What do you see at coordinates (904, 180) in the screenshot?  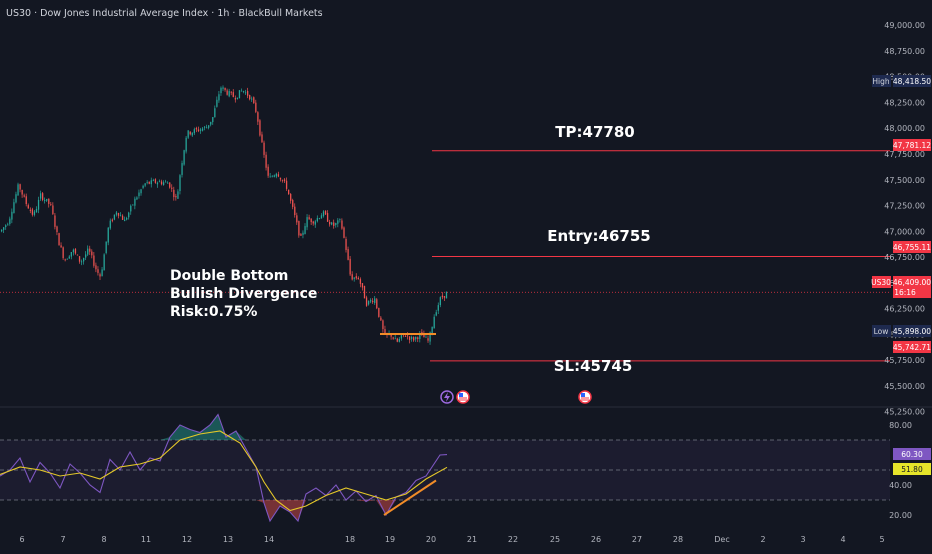 I see `price-tick-label: 47,500.00` at bounding box center [904, 180].